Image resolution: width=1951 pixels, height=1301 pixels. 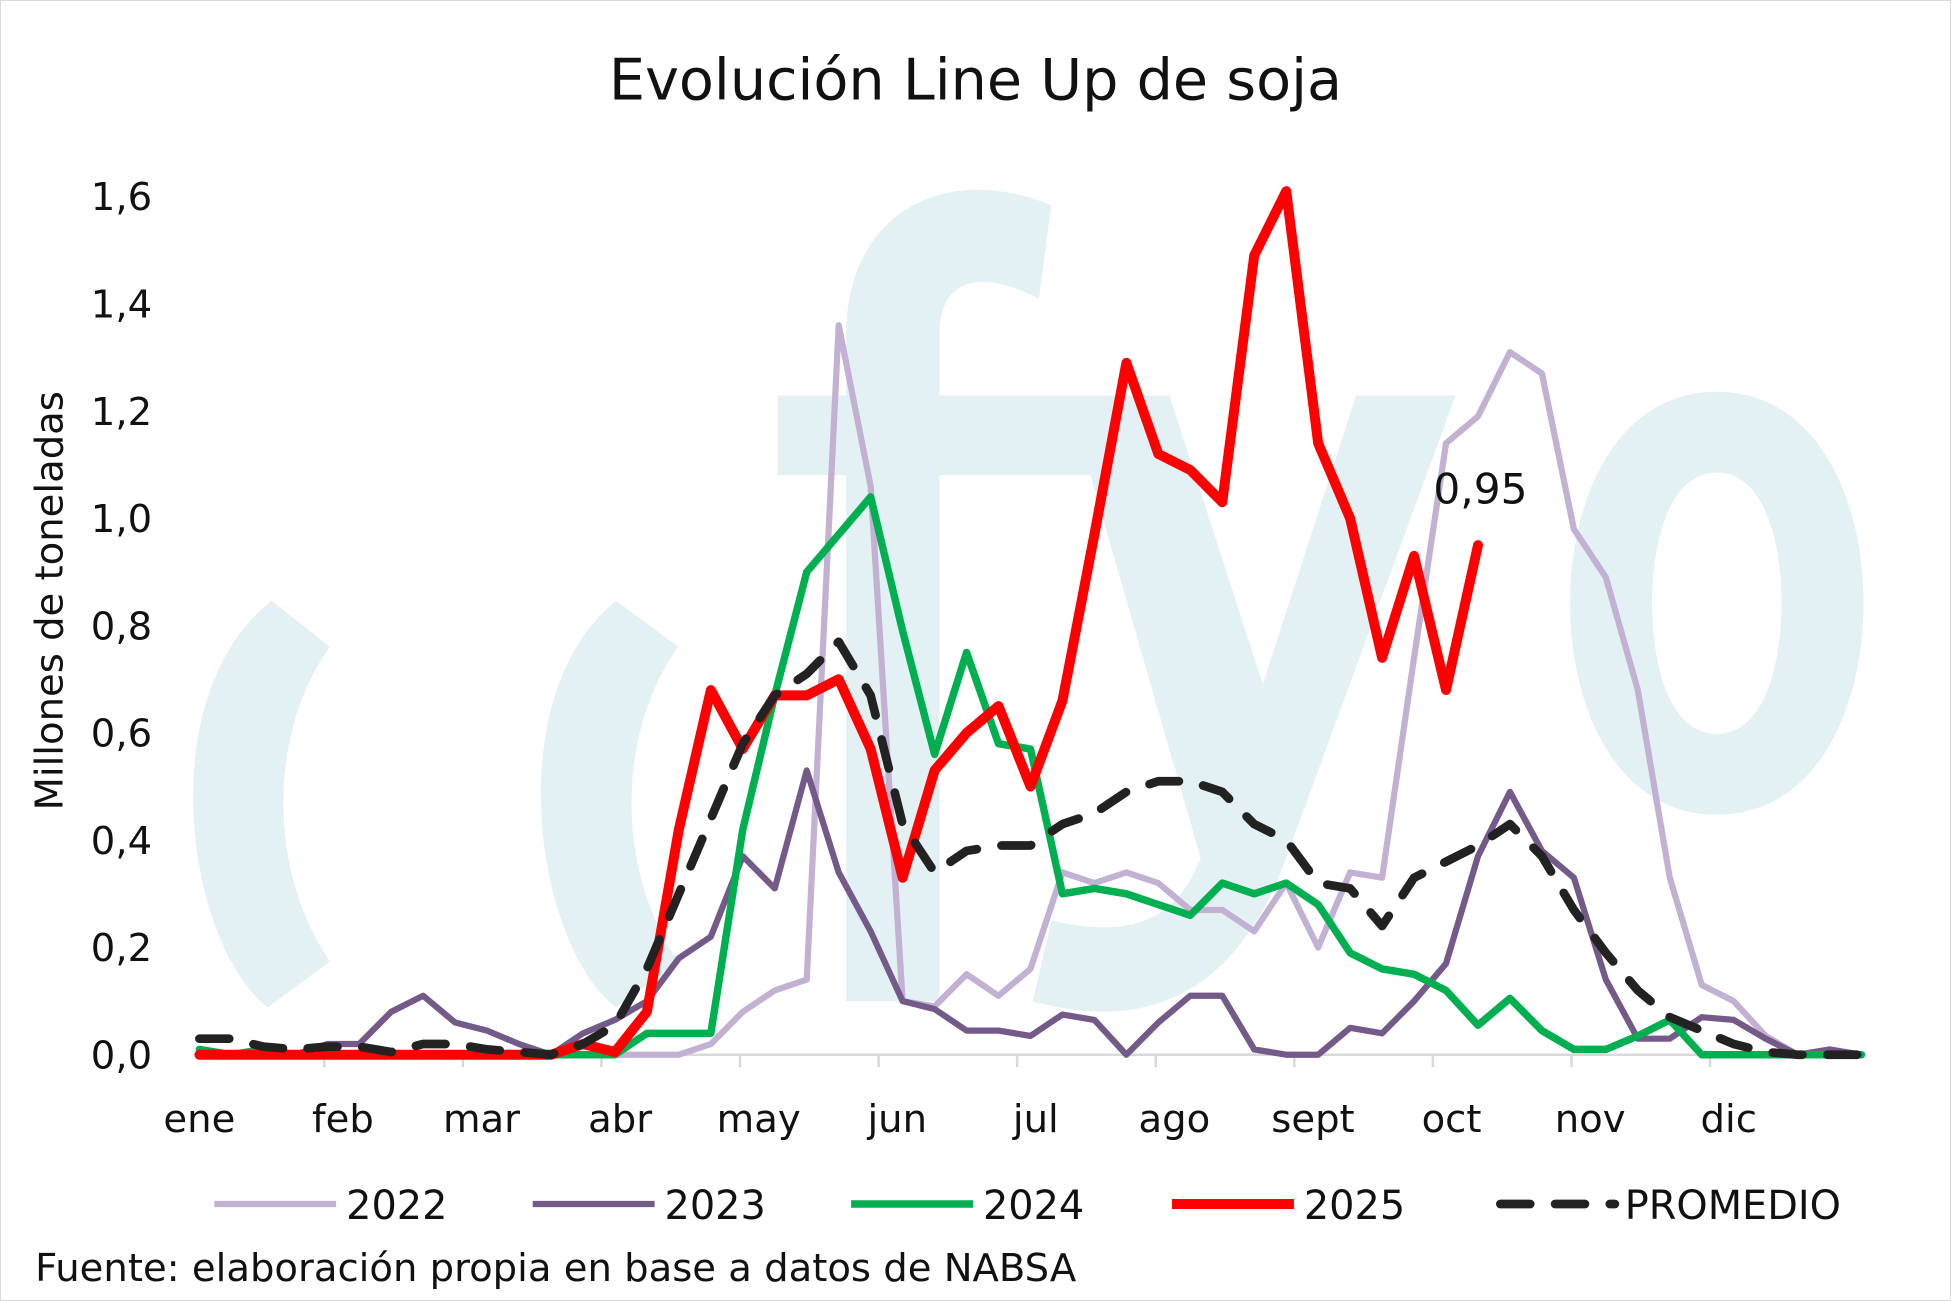 What do you see at coordinates (609, 804) in the screenshot?
I see `watermark-bracket-right-shape` at bounding box center [609, 804].